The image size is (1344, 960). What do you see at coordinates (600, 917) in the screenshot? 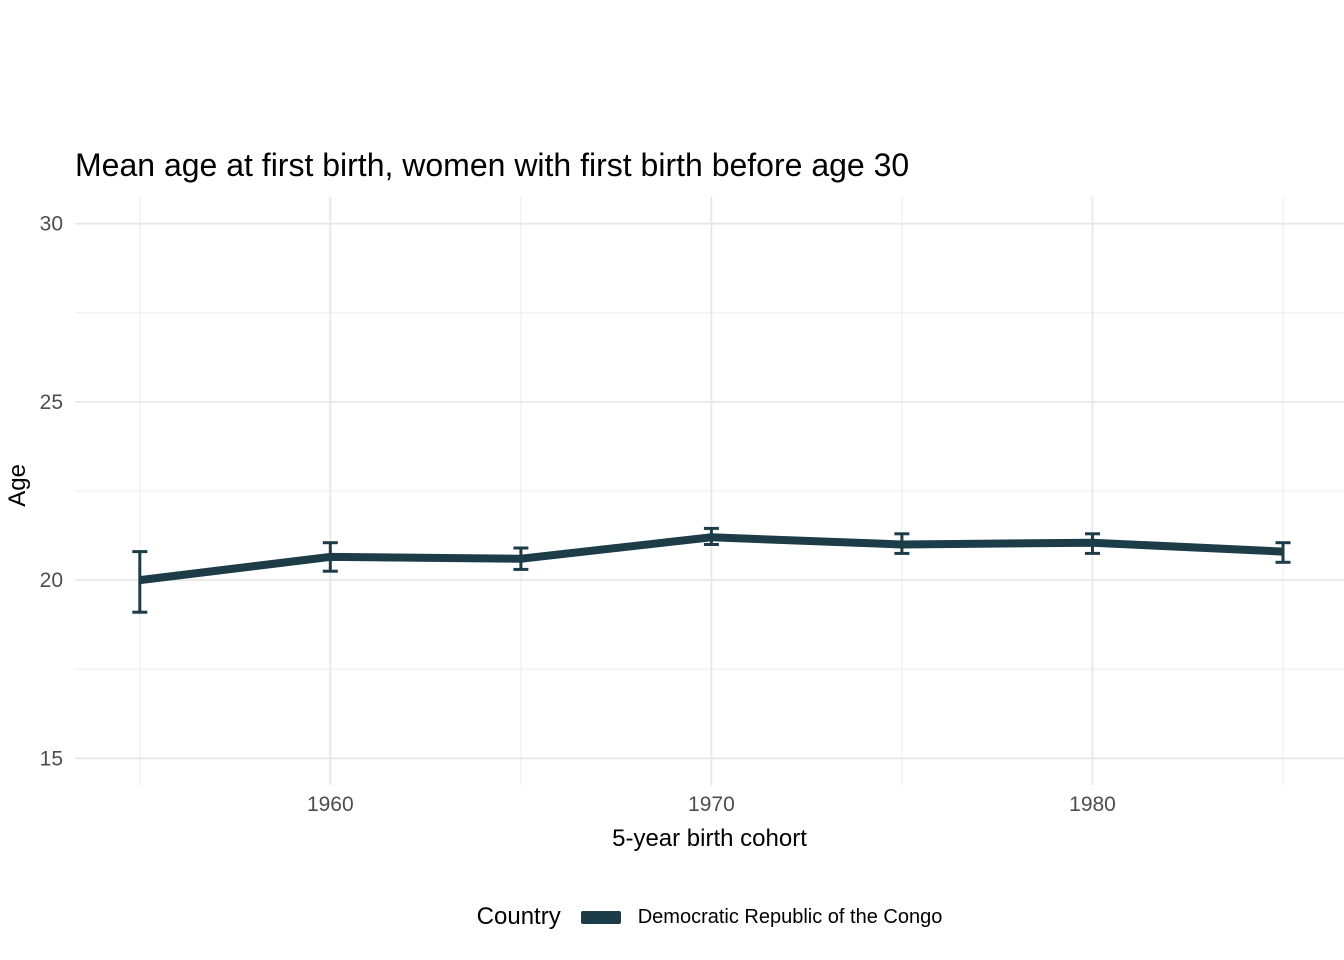
I see `legend-line-swatch` at bounding box center [600, 917].